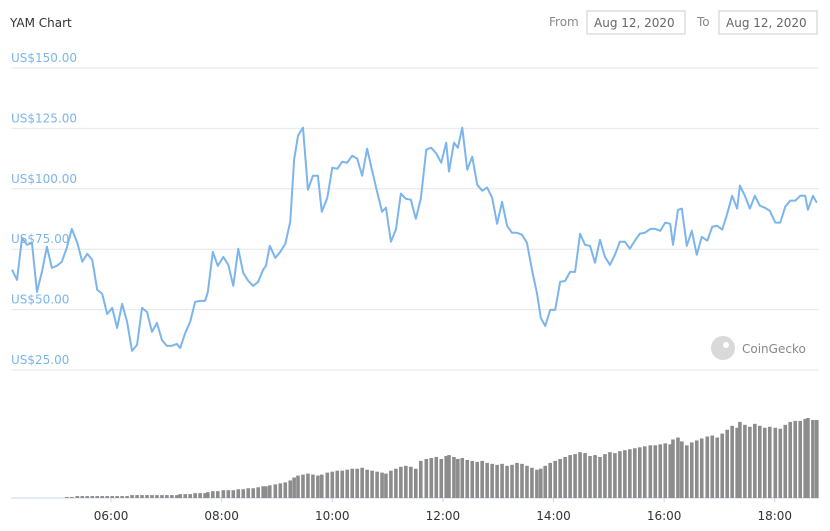 This screenshot has width=830, height=531. I want to click on to-date: Aug 12, 2020, so click(766, 23).